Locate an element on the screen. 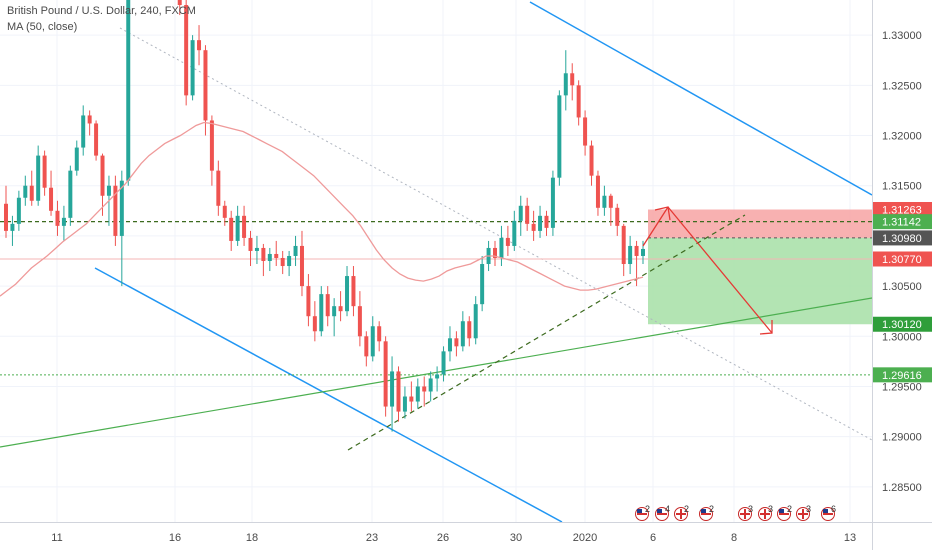 This screenshot has width=932, height=550. channel-upper-line is located at coordinates (700, 98).